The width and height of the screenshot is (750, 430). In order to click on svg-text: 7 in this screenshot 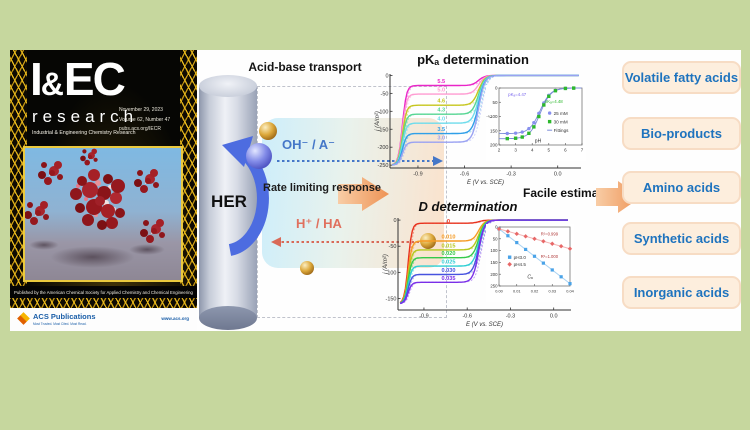, I will do `click(582, 150)`.